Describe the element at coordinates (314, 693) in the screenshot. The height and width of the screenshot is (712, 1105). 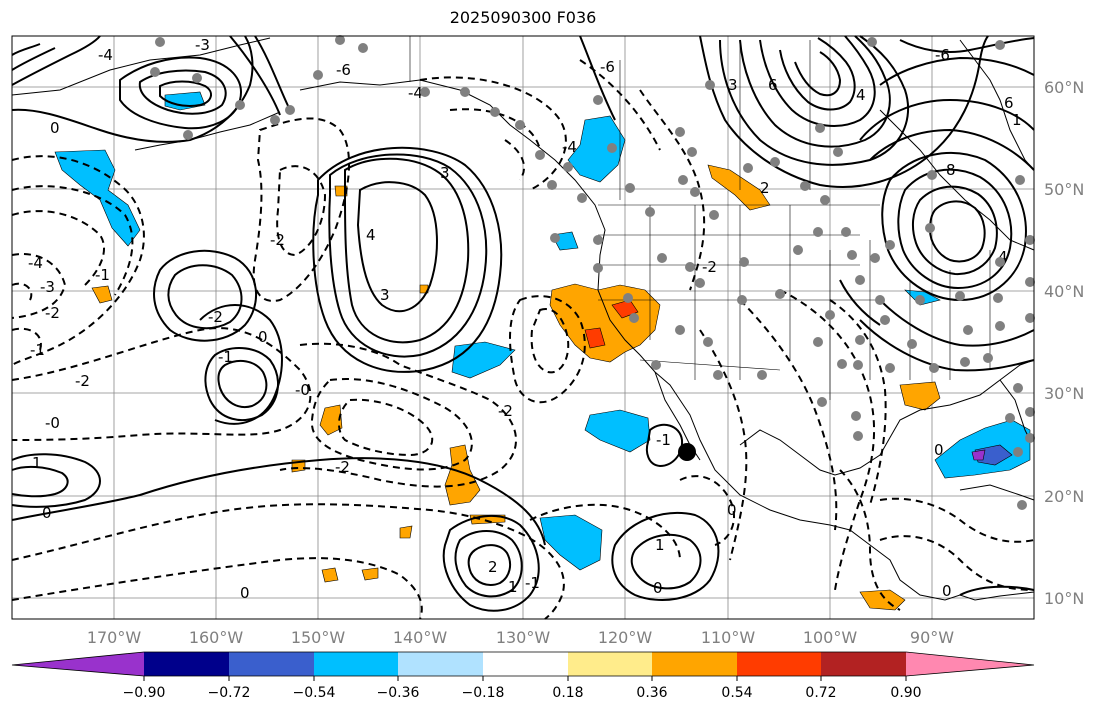
I see `colorbar-tick-label: −0.54` at that location.